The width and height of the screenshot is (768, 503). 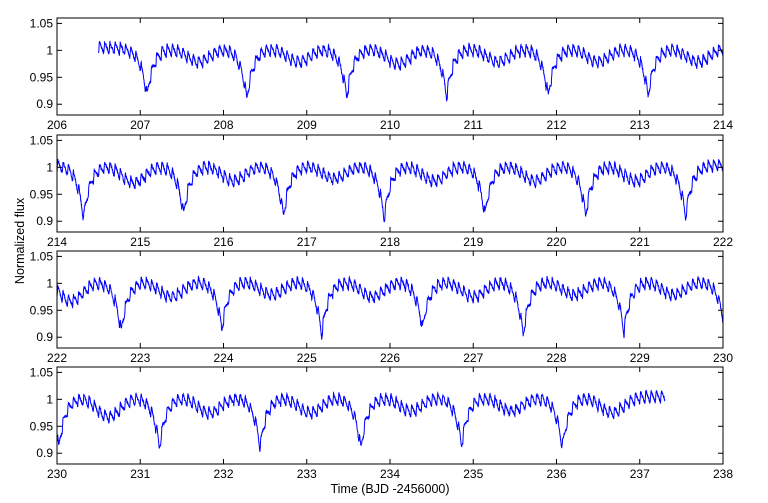 What do you see at coordinates (140, 358) in the screenshot?
I see `x-tick-label: 223` at bounding box center [140, 358].